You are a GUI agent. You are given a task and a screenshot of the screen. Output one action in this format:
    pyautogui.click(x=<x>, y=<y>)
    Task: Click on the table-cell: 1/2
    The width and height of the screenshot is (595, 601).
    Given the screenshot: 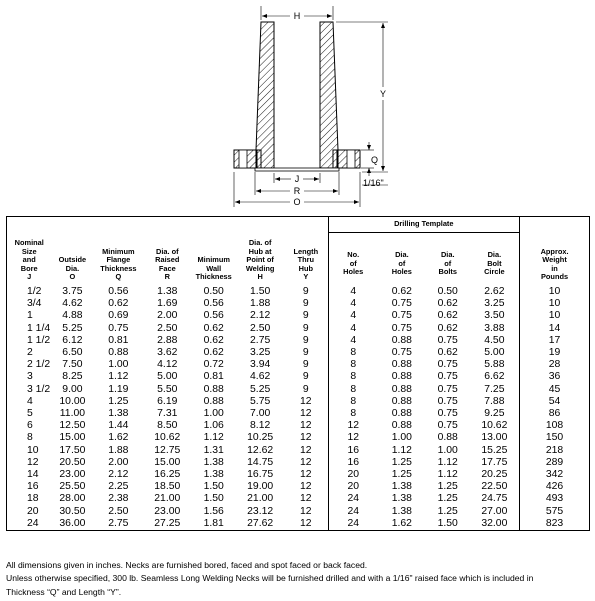 What is the action you would take?
    pyautogui.click(x=29, y=290)
    